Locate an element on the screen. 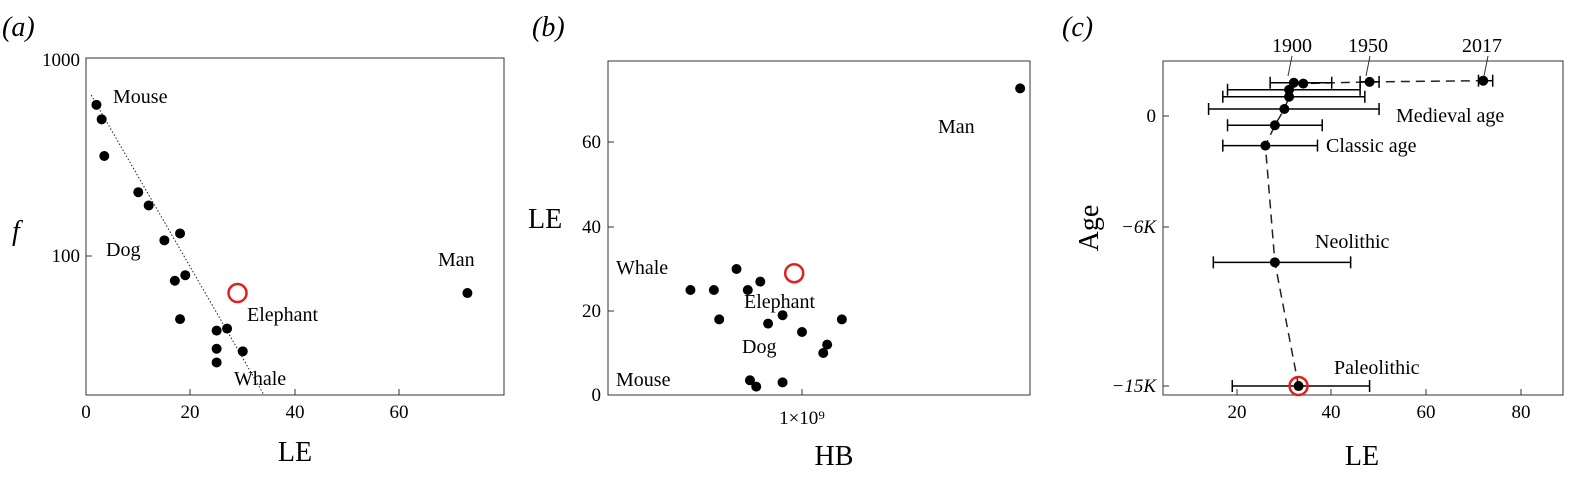 Image resolution: width=1594 pixels, height=486 pixels. panel-c-xtick-label: 80 is located at coordinates (1521, 412).